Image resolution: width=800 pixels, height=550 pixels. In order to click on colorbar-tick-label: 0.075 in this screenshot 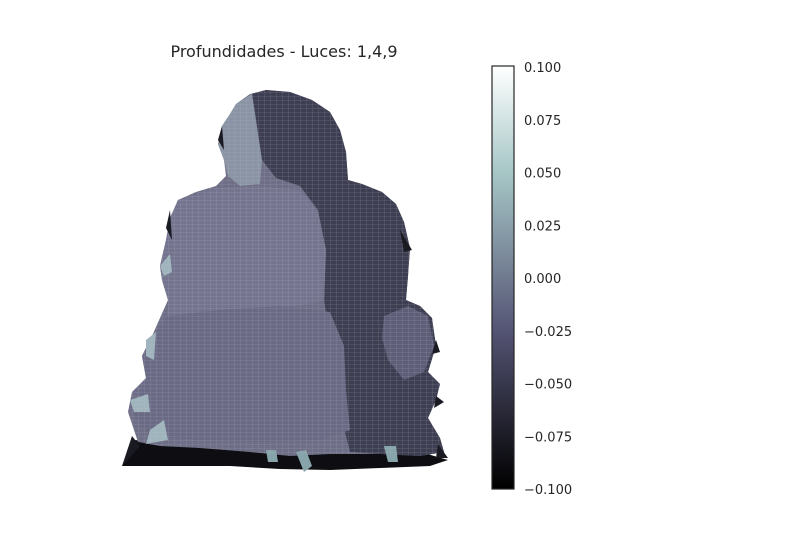, I will do `click(542, 121)`.